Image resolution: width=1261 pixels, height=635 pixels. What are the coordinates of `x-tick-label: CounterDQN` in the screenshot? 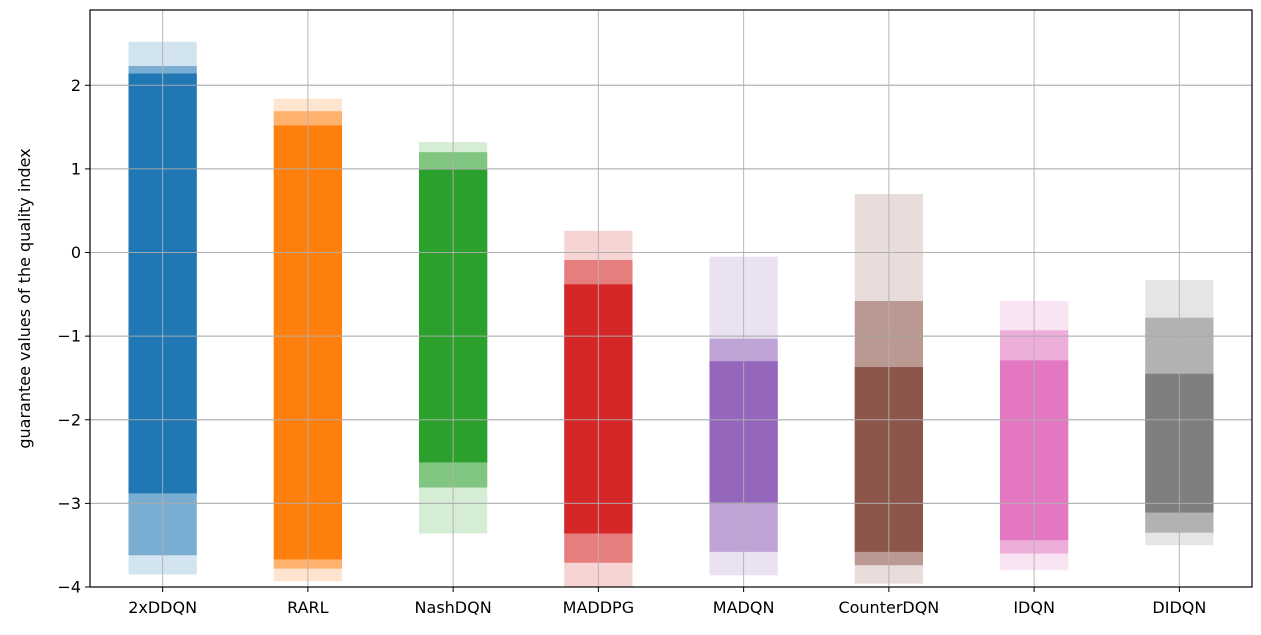 It's located at (888, 607).